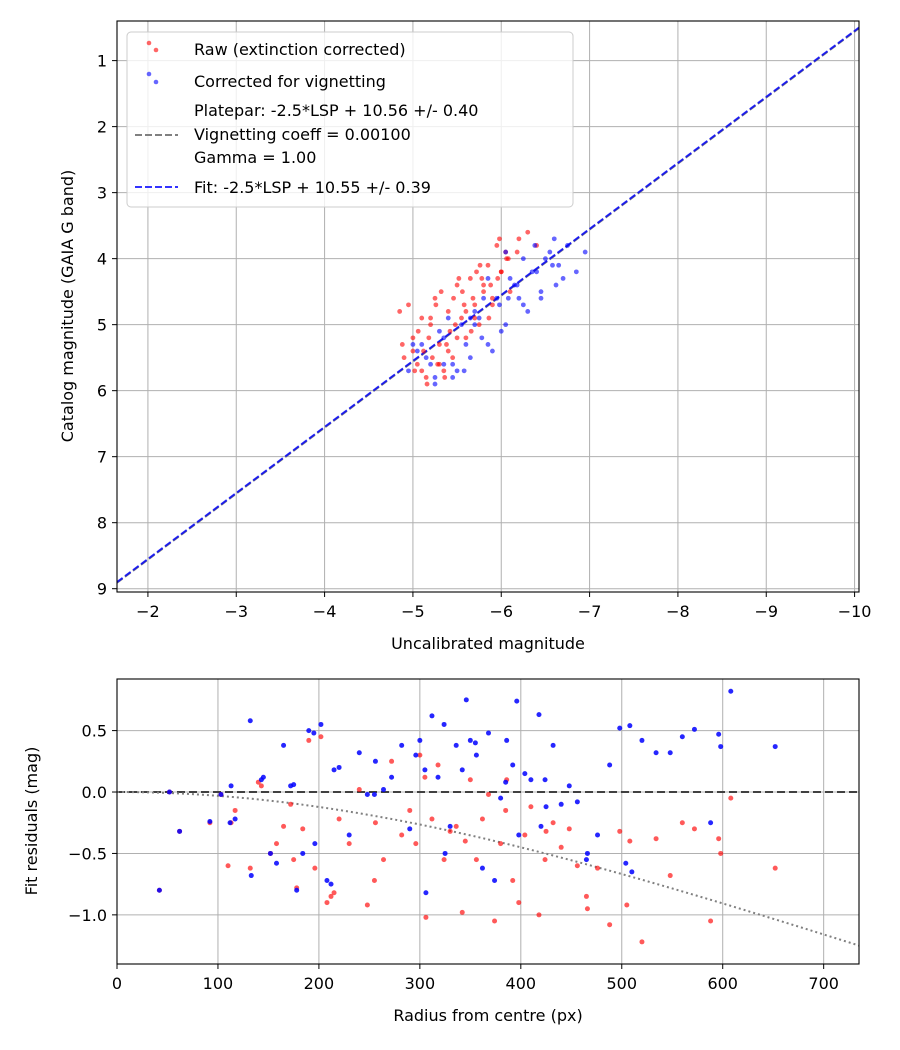  I want to click on bottom-x-tick-label: 100, so click(218, 983).